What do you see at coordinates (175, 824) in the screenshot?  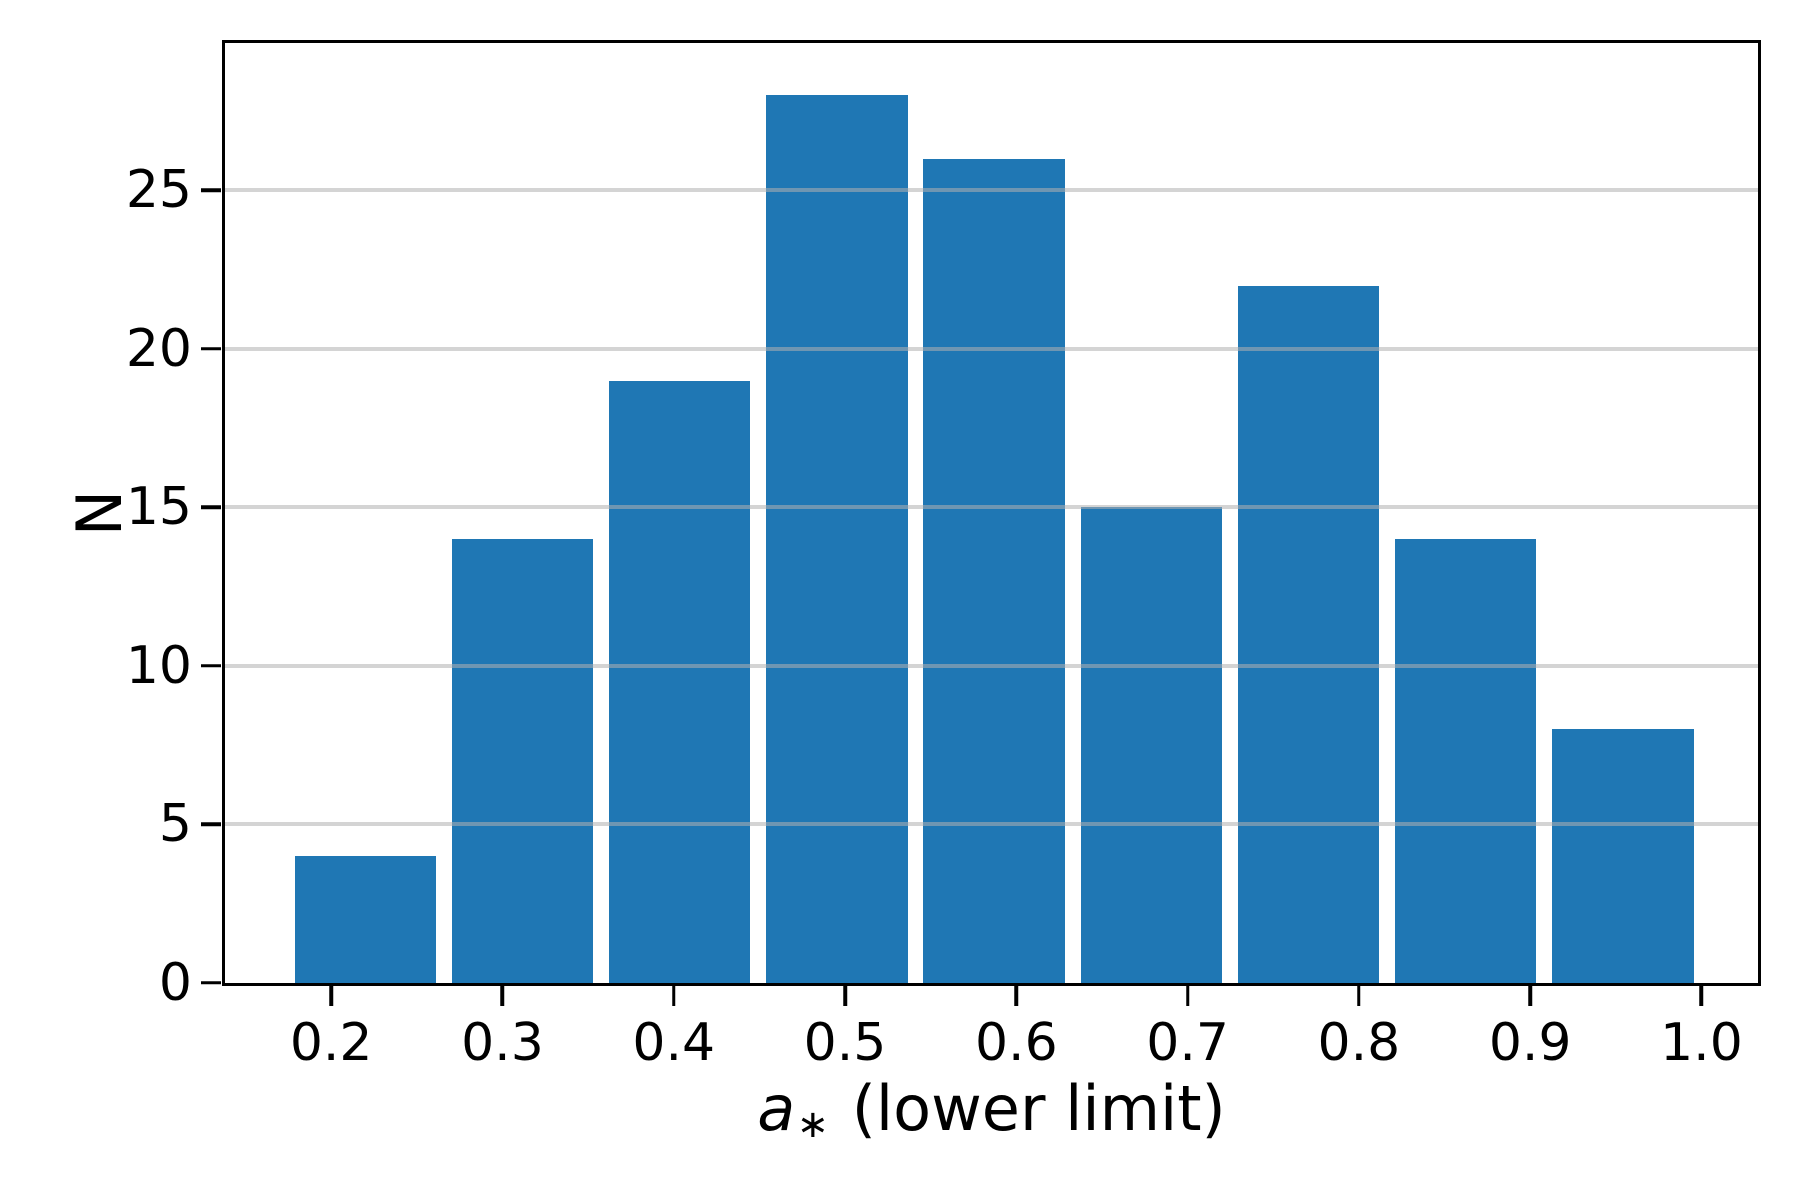 I see `y-tick-label: 5` at bounding box center [175, 824].